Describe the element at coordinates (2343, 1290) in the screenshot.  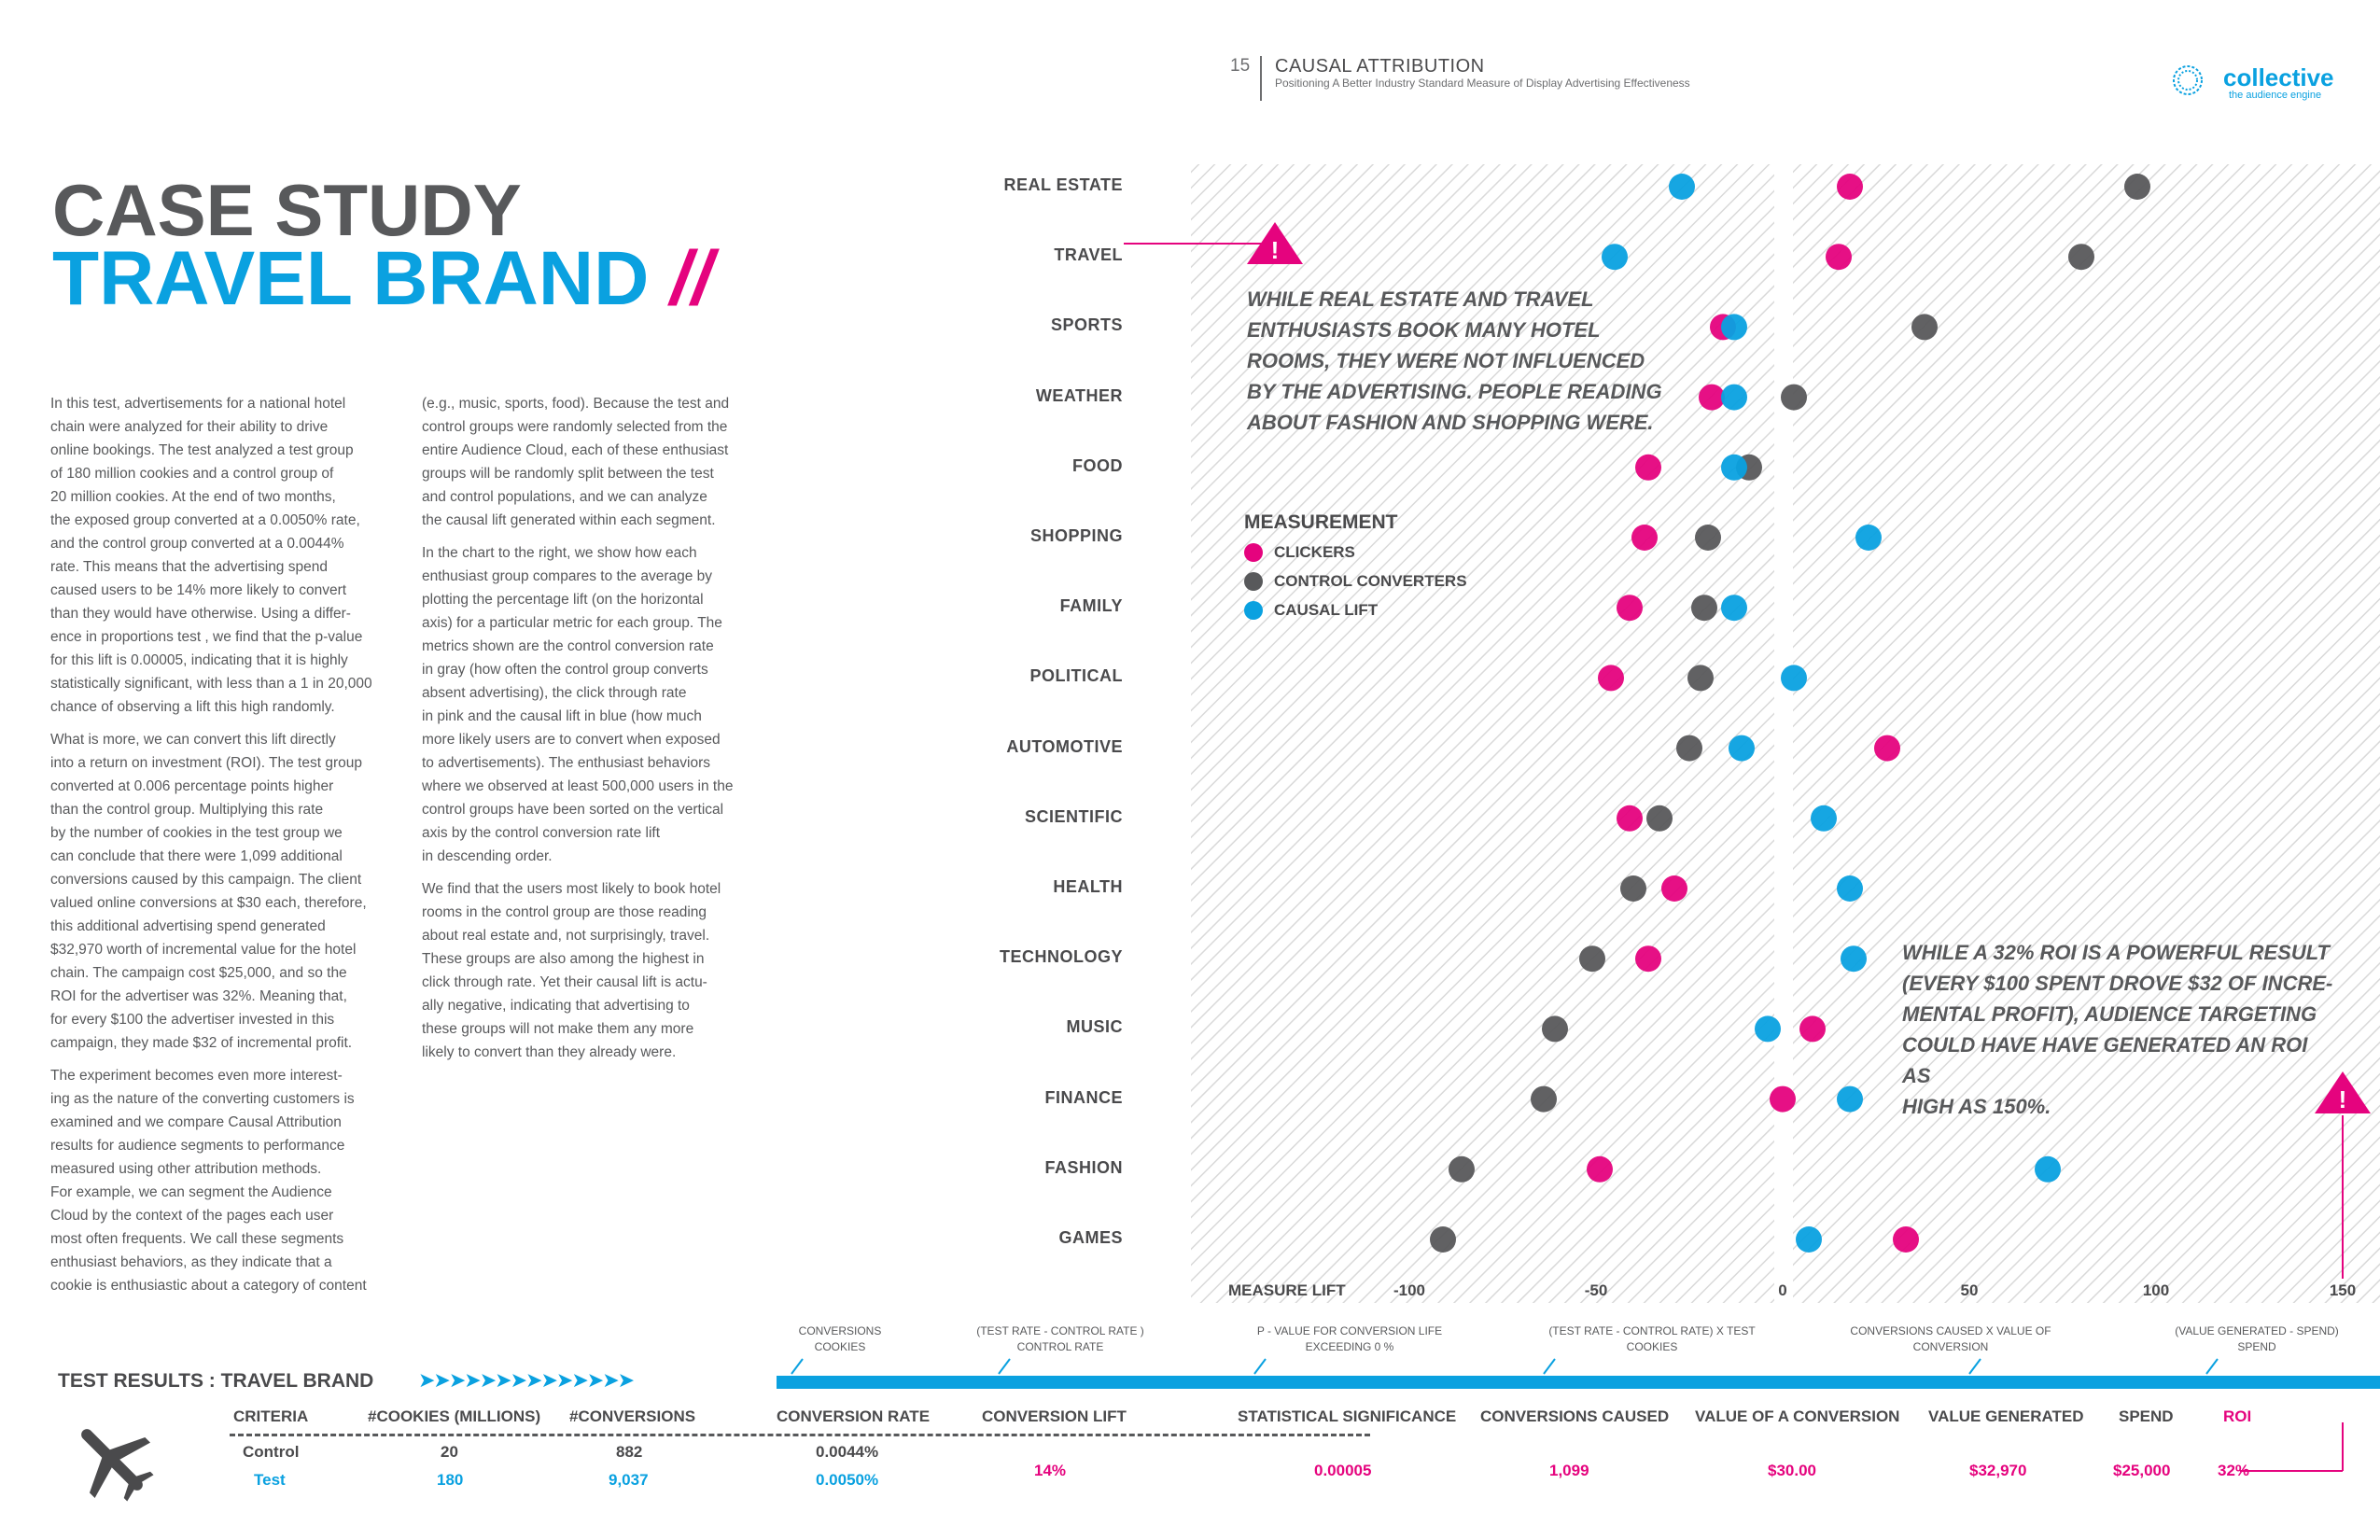
I see `x-tick-label: 150` at that location.